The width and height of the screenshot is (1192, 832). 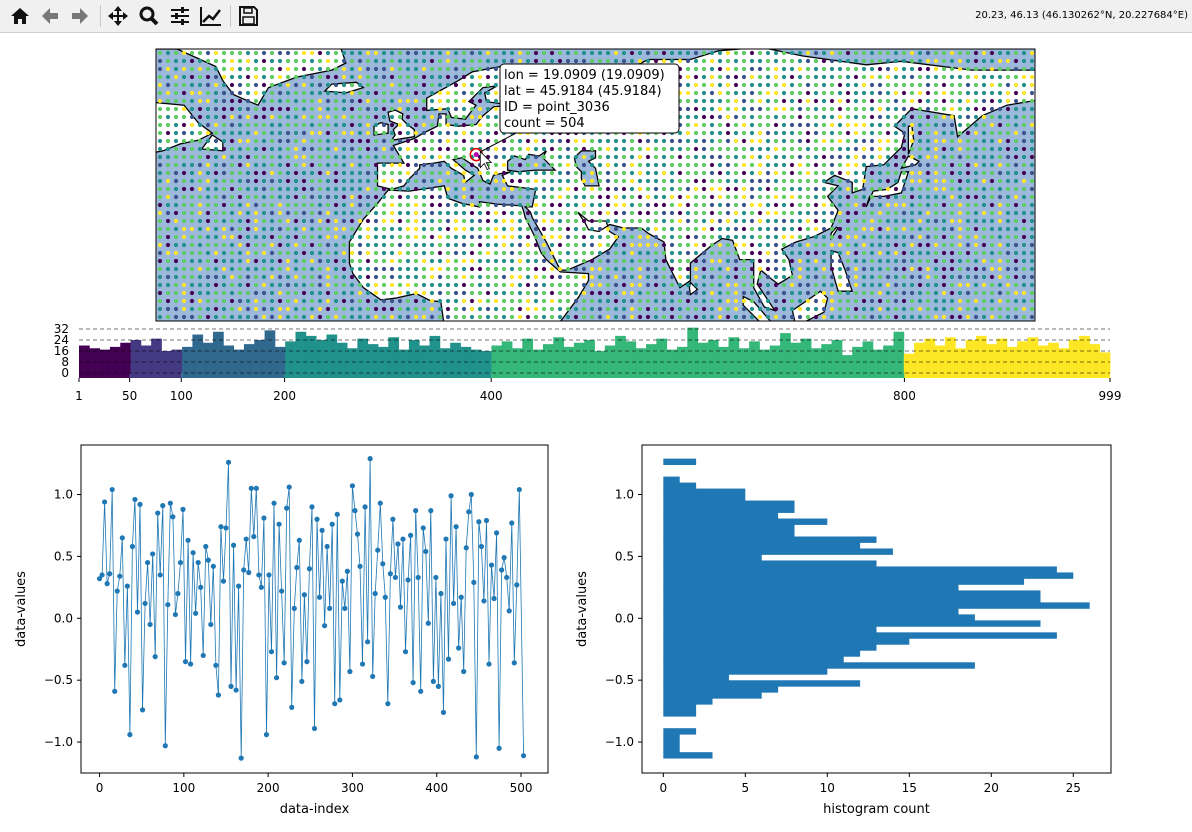 What do you see at coordinates (118, 16) in the screenshot?
I see `pan-button` at bounding box center [118, 16].